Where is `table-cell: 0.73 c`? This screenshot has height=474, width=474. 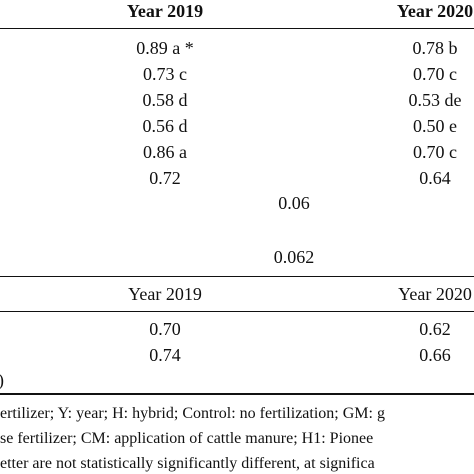
table-cell: 0.73 c is located at coordinates (165, 74).